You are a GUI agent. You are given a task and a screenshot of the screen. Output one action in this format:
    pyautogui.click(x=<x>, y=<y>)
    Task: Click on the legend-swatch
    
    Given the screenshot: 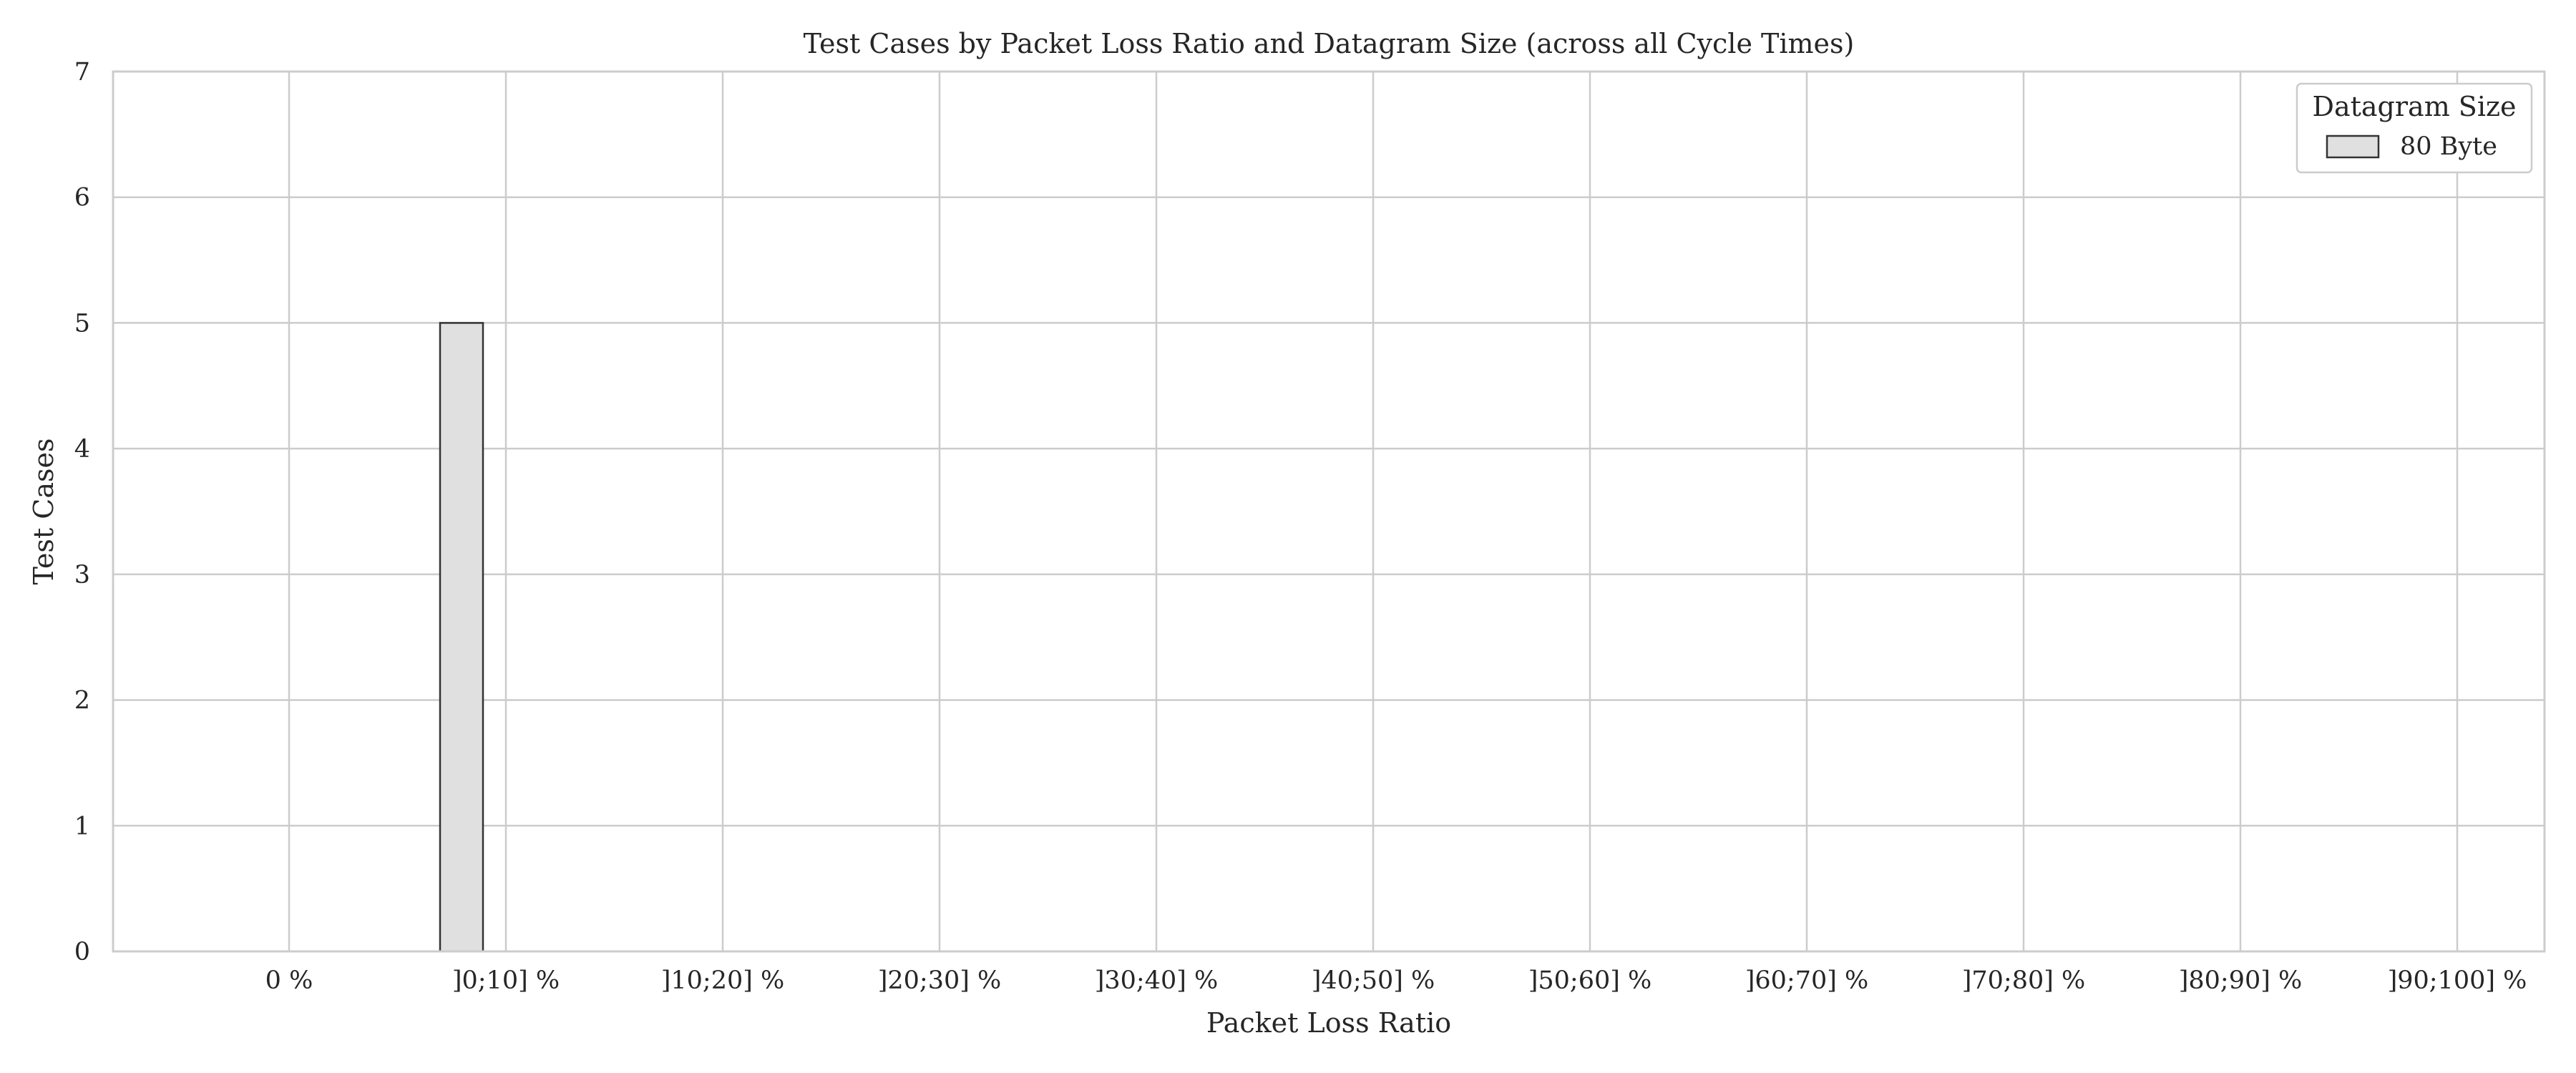 What is the action you would take?
    pyautogui.click(x=2353, y=146)
    